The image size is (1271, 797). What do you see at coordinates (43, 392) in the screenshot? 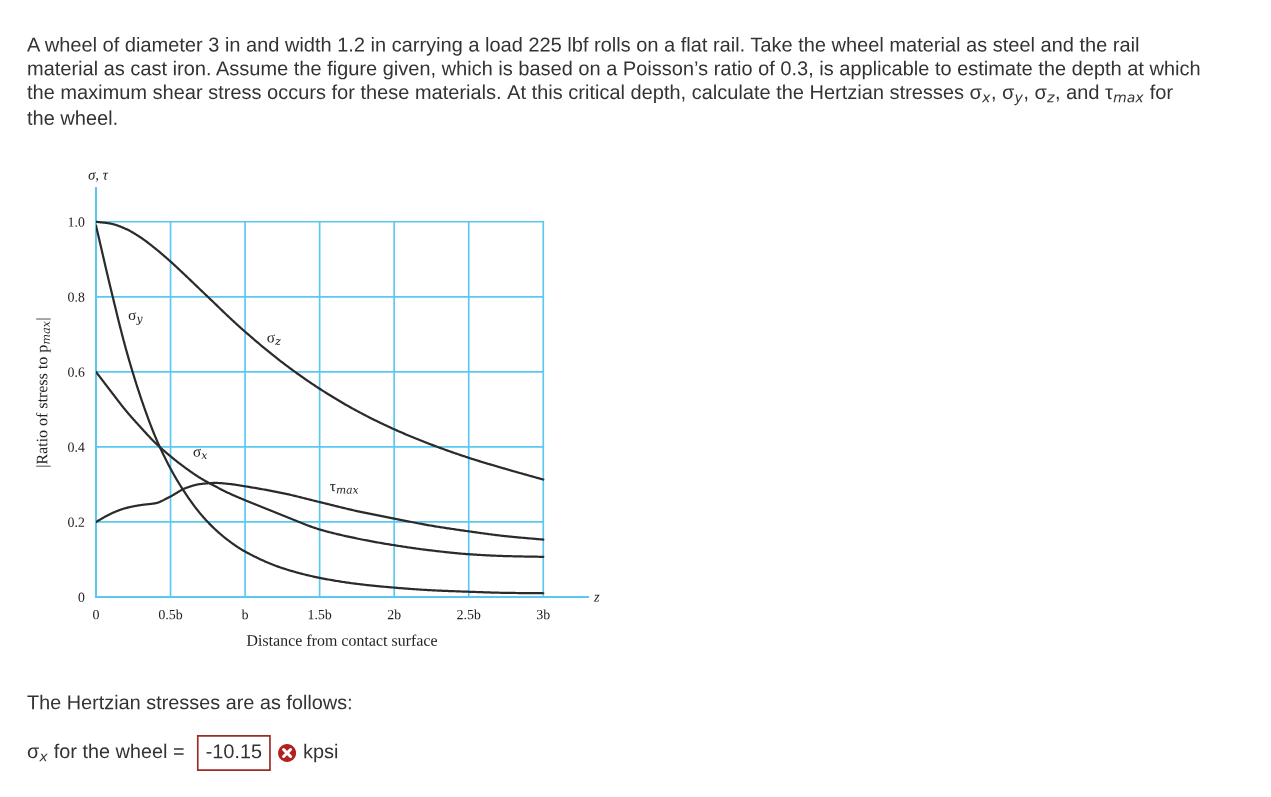
I see `y-axis-title: |Ratio of stress to p$_{max}$|` at bounding box center [43, 392].